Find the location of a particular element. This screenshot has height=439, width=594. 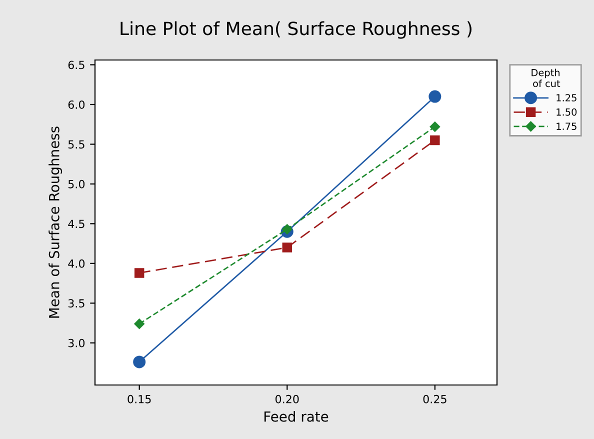

y-axis-title: Mean of Surface Roughness is located at coordinates (55, 222).